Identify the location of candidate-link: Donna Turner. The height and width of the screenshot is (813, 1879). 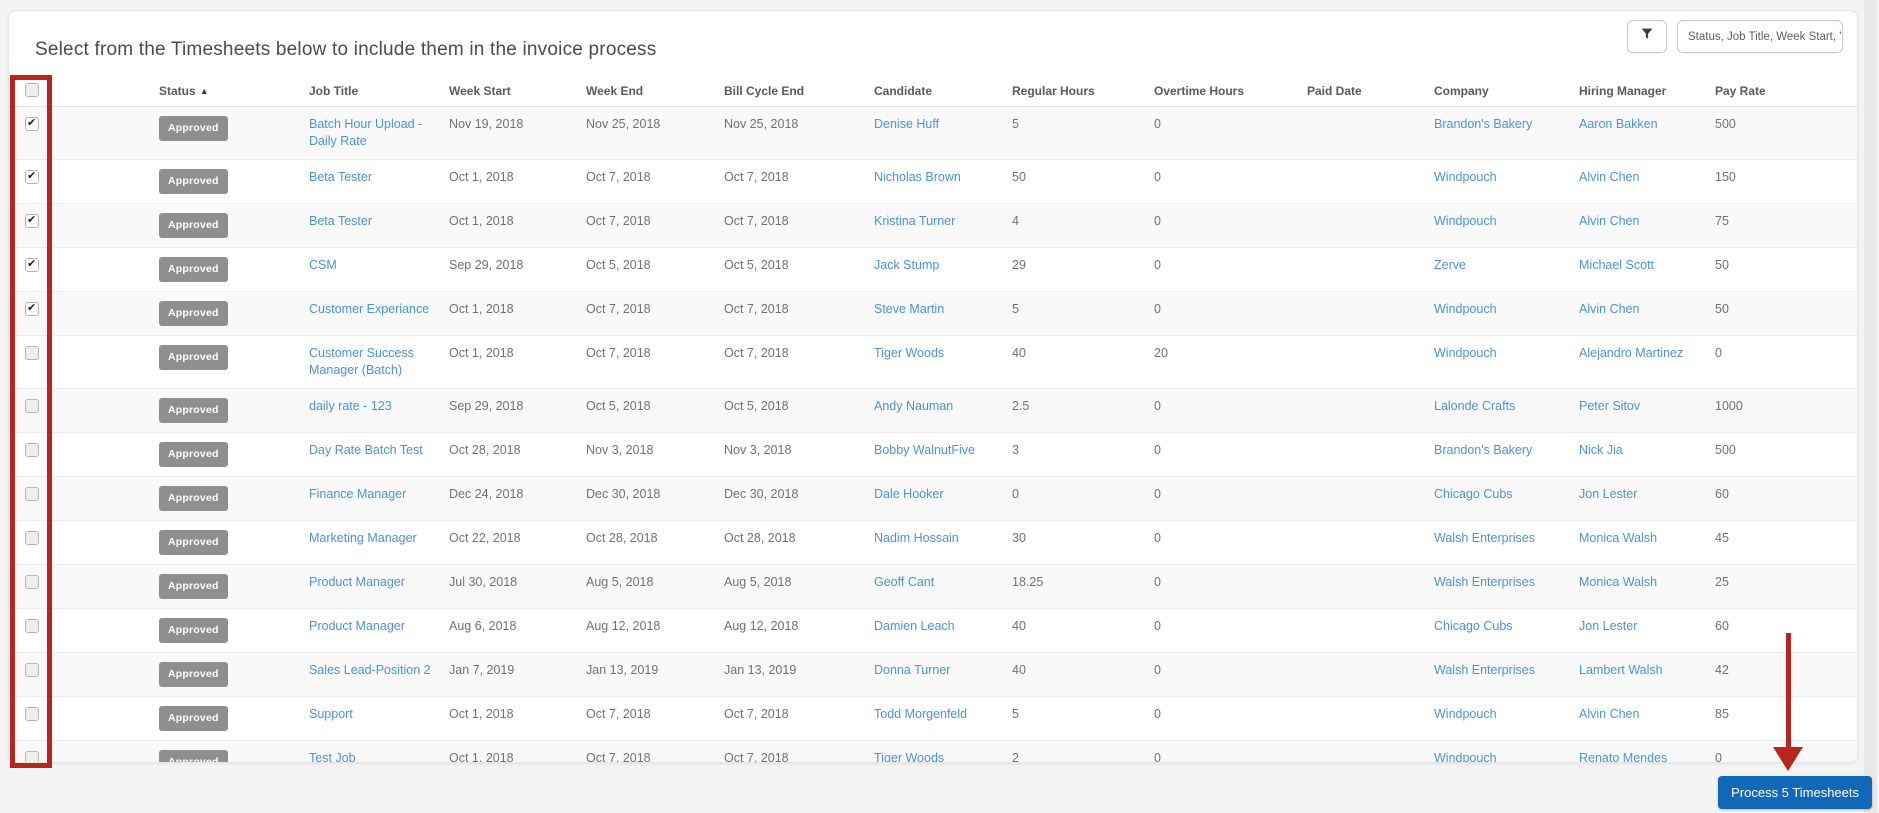
(912, 669).